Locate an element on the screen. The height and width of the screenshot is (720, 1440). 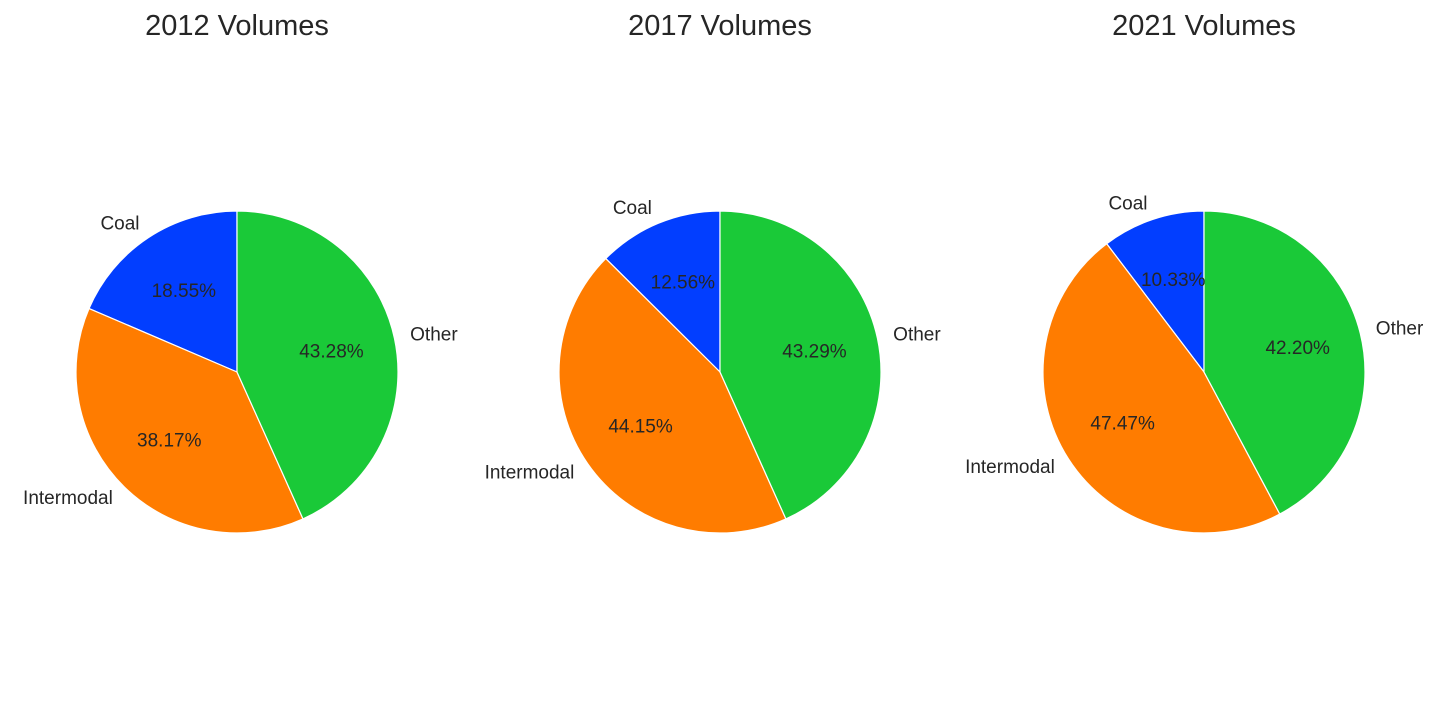
chart-title: 2021 Volumes is located at coordinates (1204, 26).